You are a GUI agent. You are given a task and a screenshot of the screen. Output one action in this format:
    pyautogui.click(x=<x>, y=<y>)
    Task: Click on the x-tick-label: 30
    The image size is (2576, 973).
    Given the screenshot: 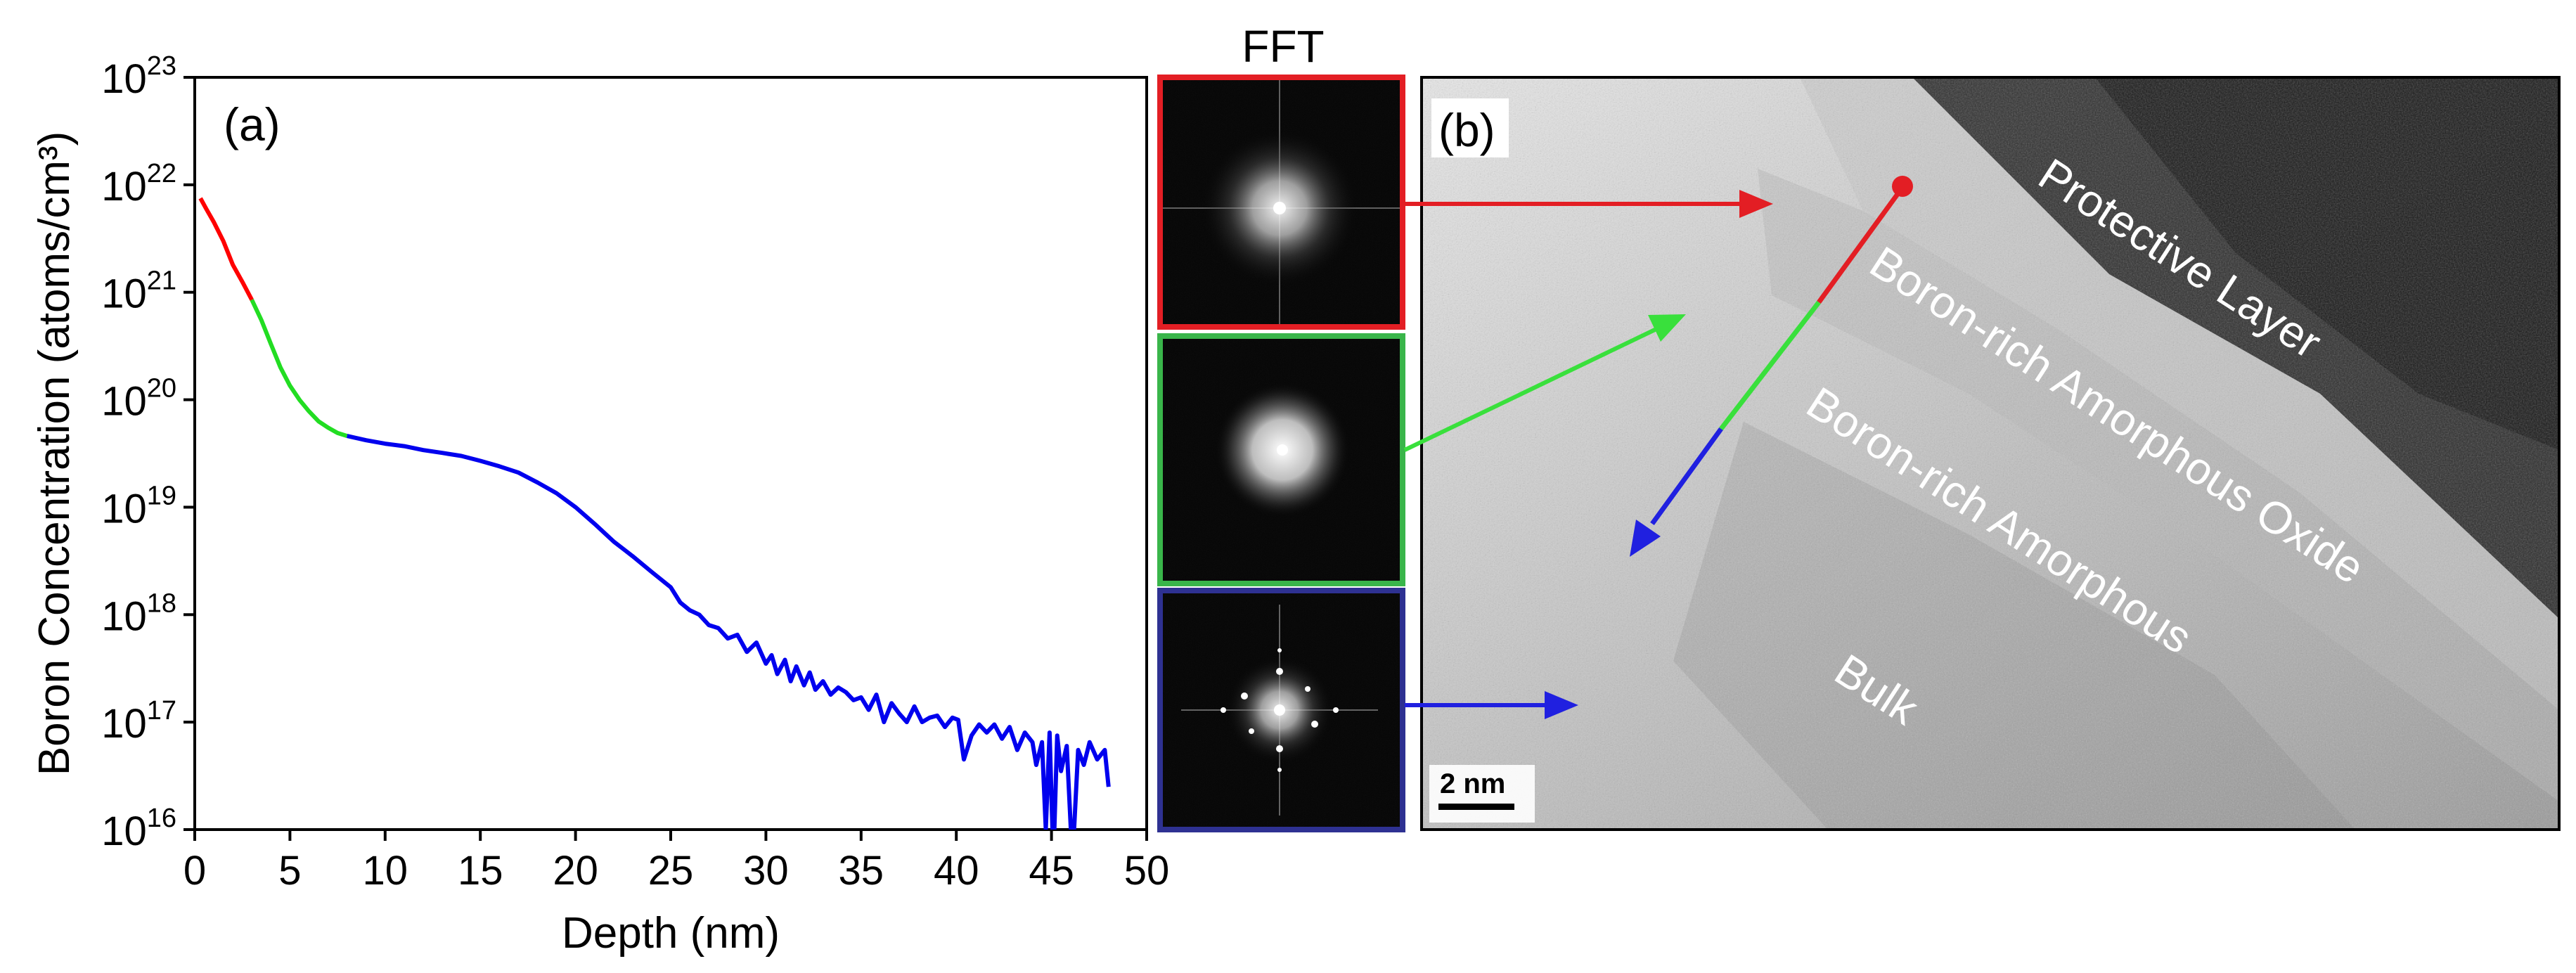 What is the action you would take?
    pyautogui.click(x=766, y=871)
    